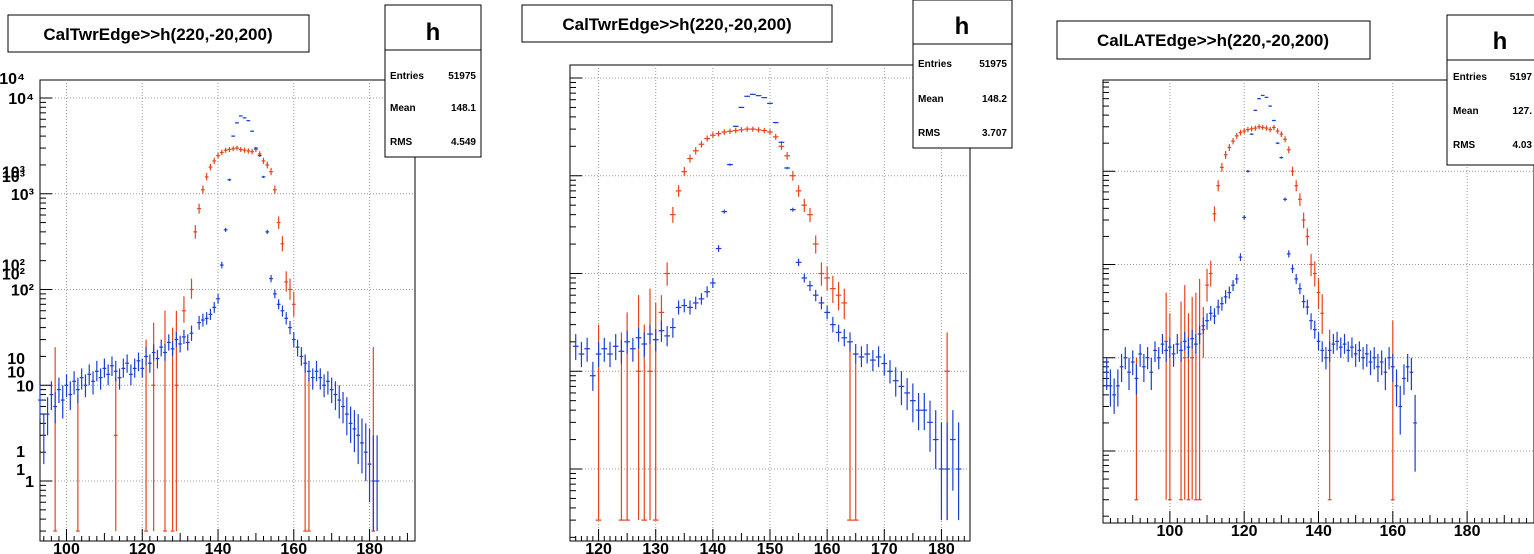 The height and width of the screenshot is (554, 1534). I want to click on stats-mean-value: 148.1, so click(463, 108).